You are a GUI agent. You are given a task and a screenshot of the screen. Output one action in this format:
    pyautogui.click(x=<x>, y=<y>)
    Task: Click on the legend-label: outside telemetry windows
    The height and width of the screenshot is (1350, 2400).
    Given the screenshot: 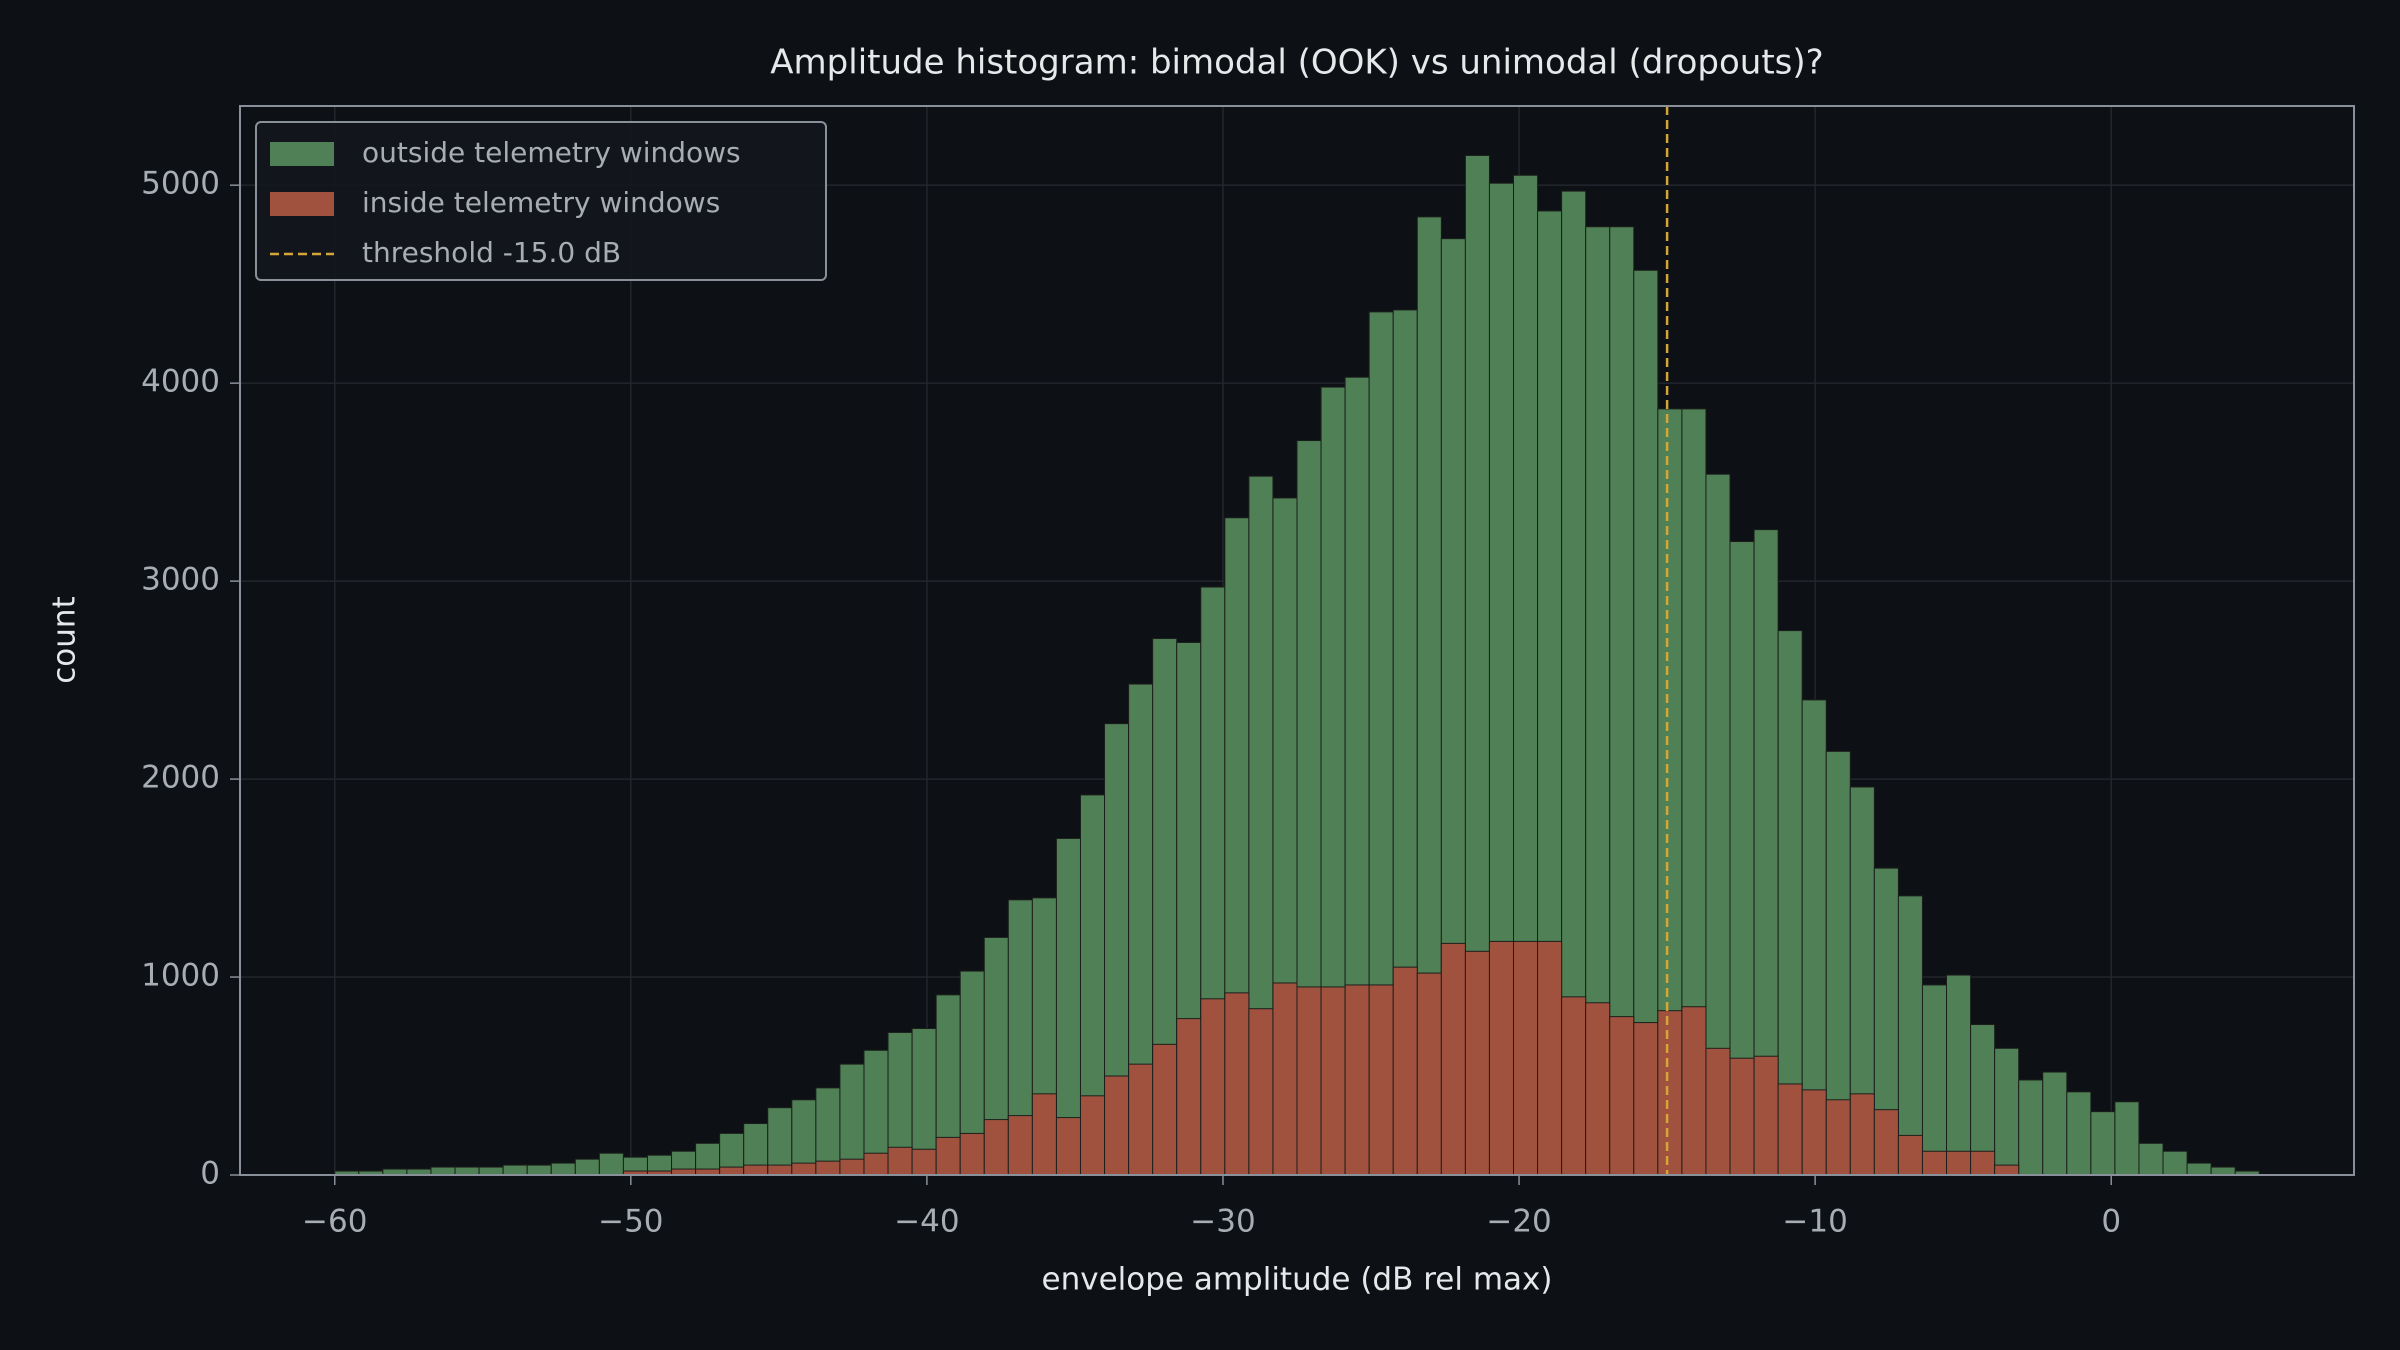 What is the action you would take?
    pyautogui.click(x=551, y=152)
    